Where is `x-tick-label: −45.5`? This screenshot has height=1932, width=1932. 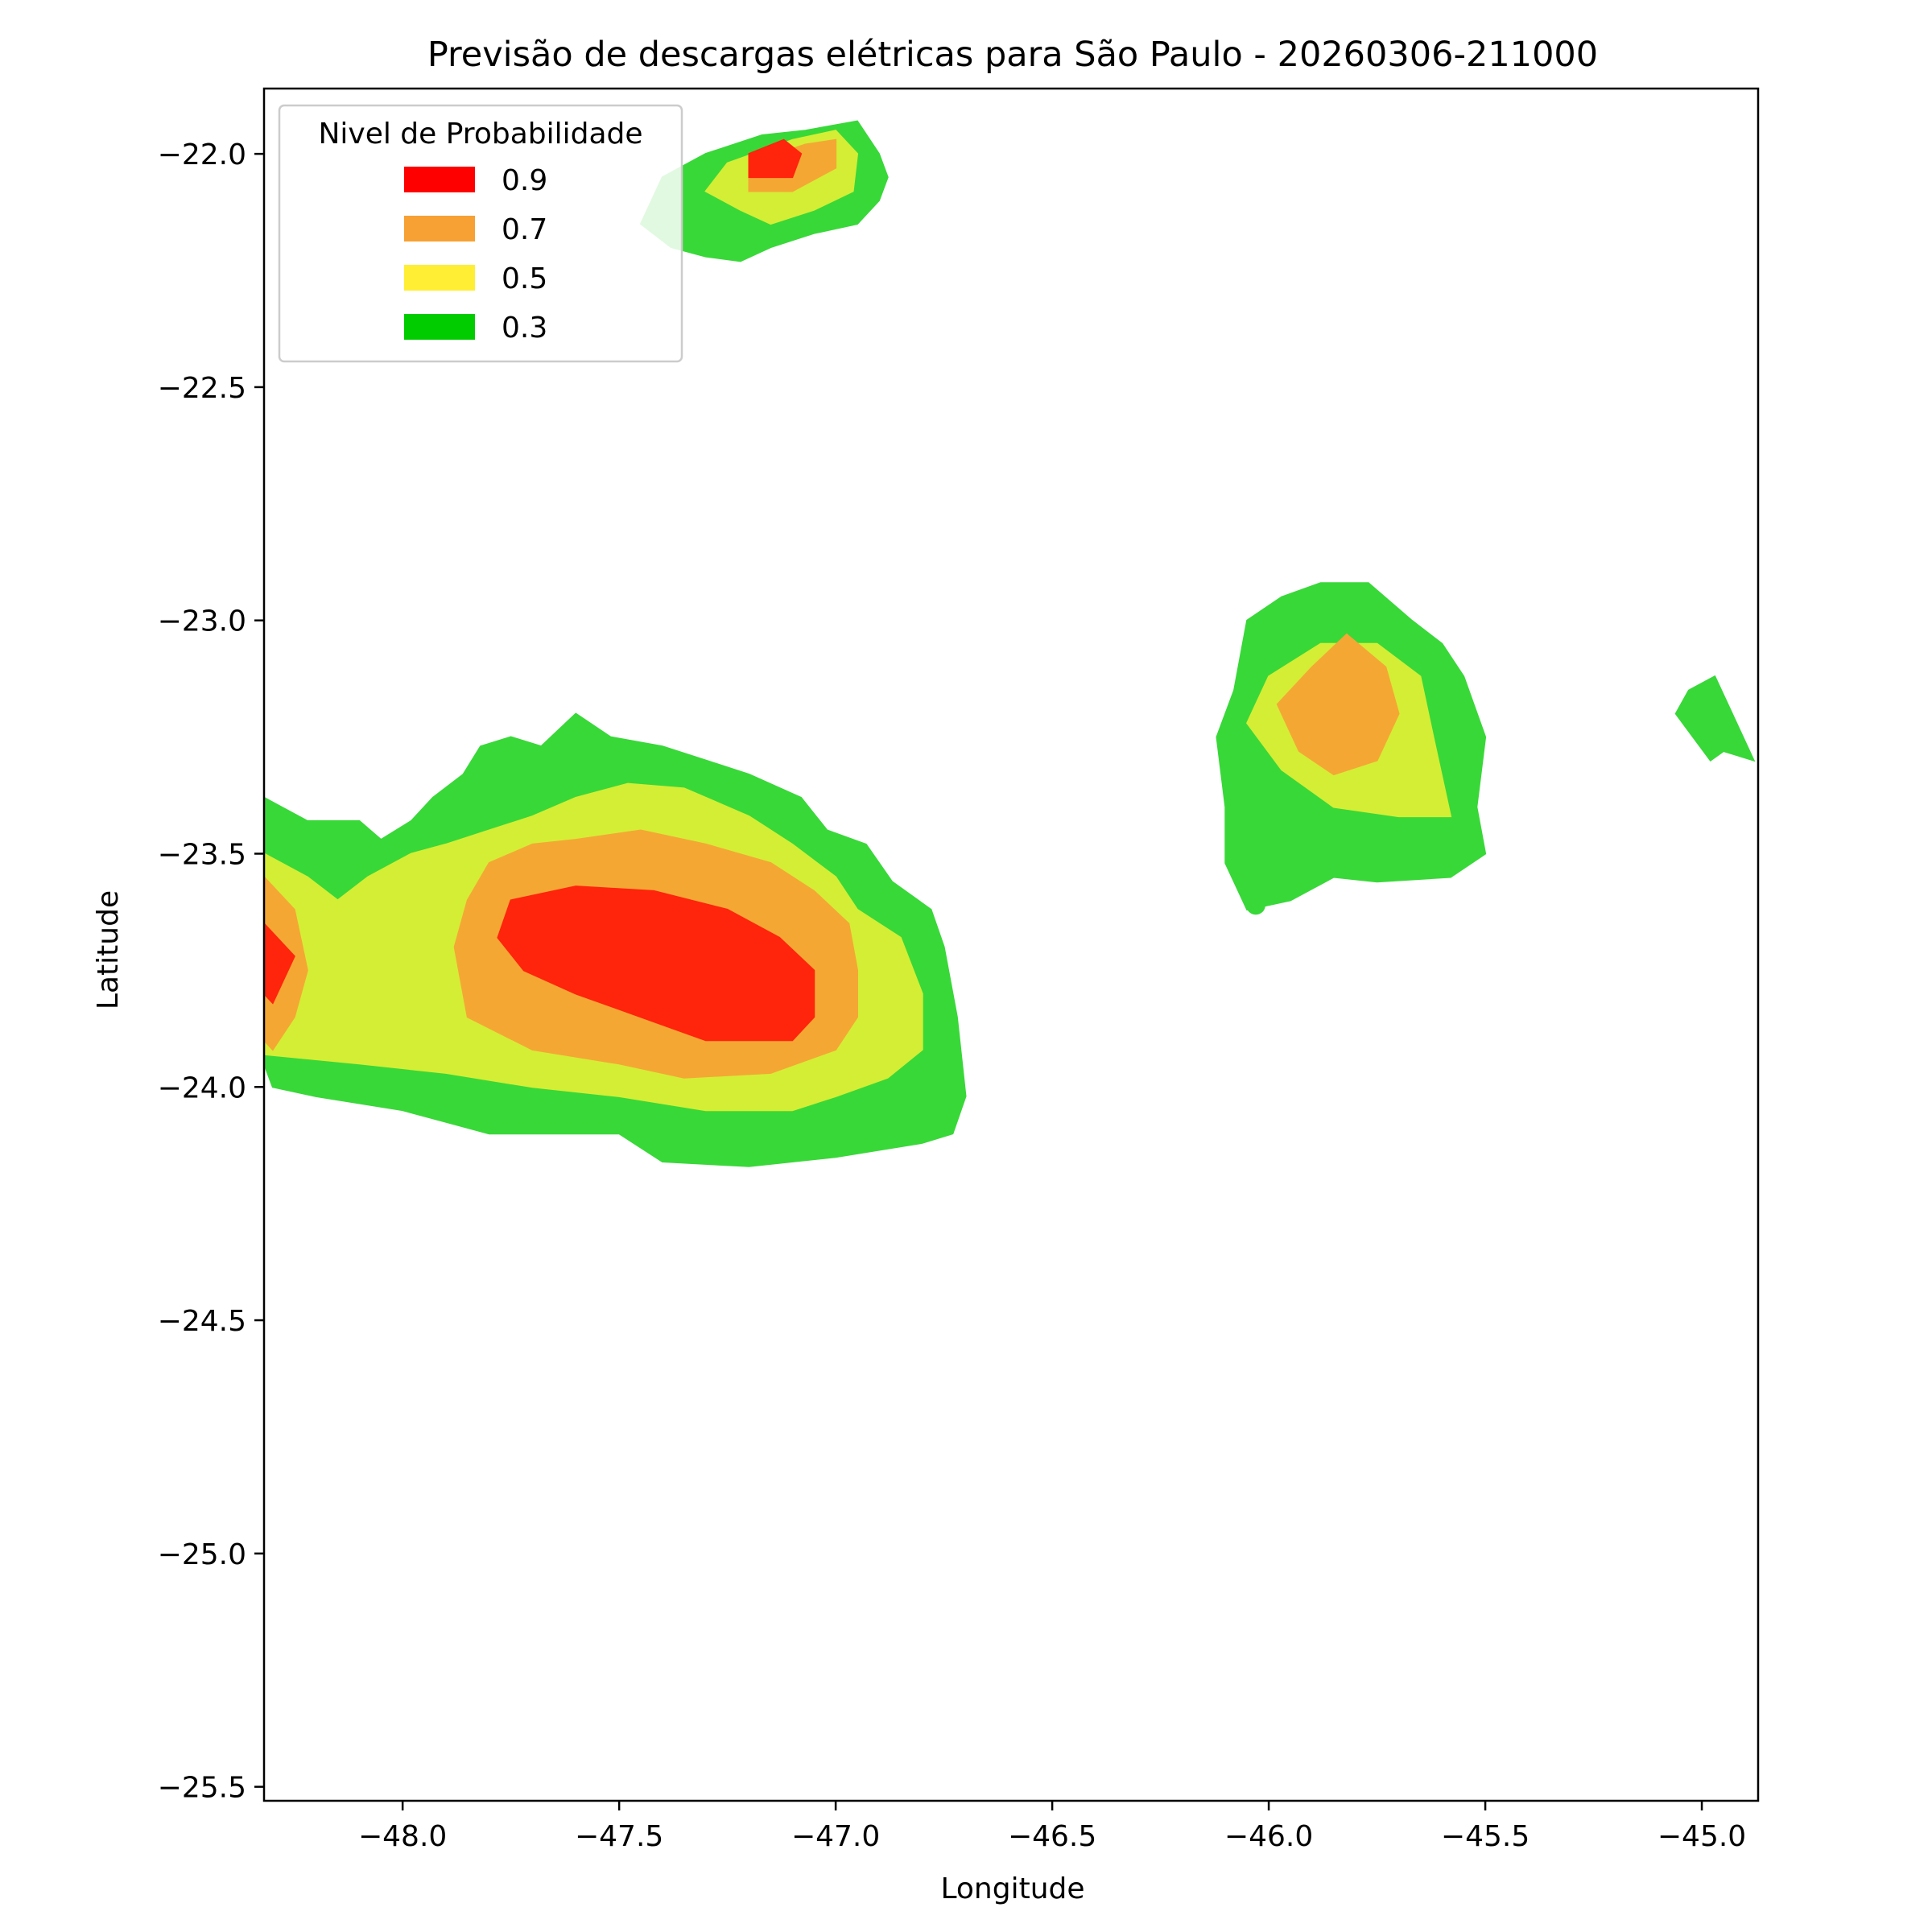 x-tick-label: −45.5 is located at coordinates (1485, 1836).